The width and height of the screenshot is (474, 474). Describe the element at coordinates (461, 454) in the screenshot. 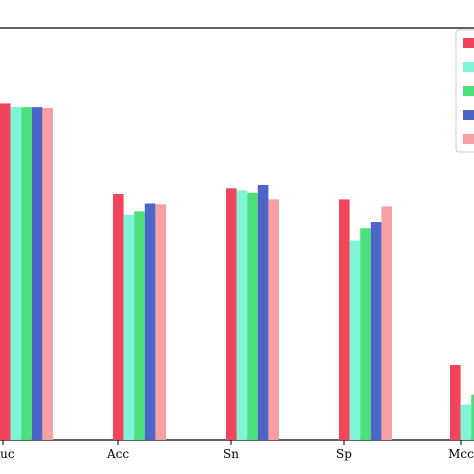

I see `x-tick-label-mcc: Mcc` at that location.